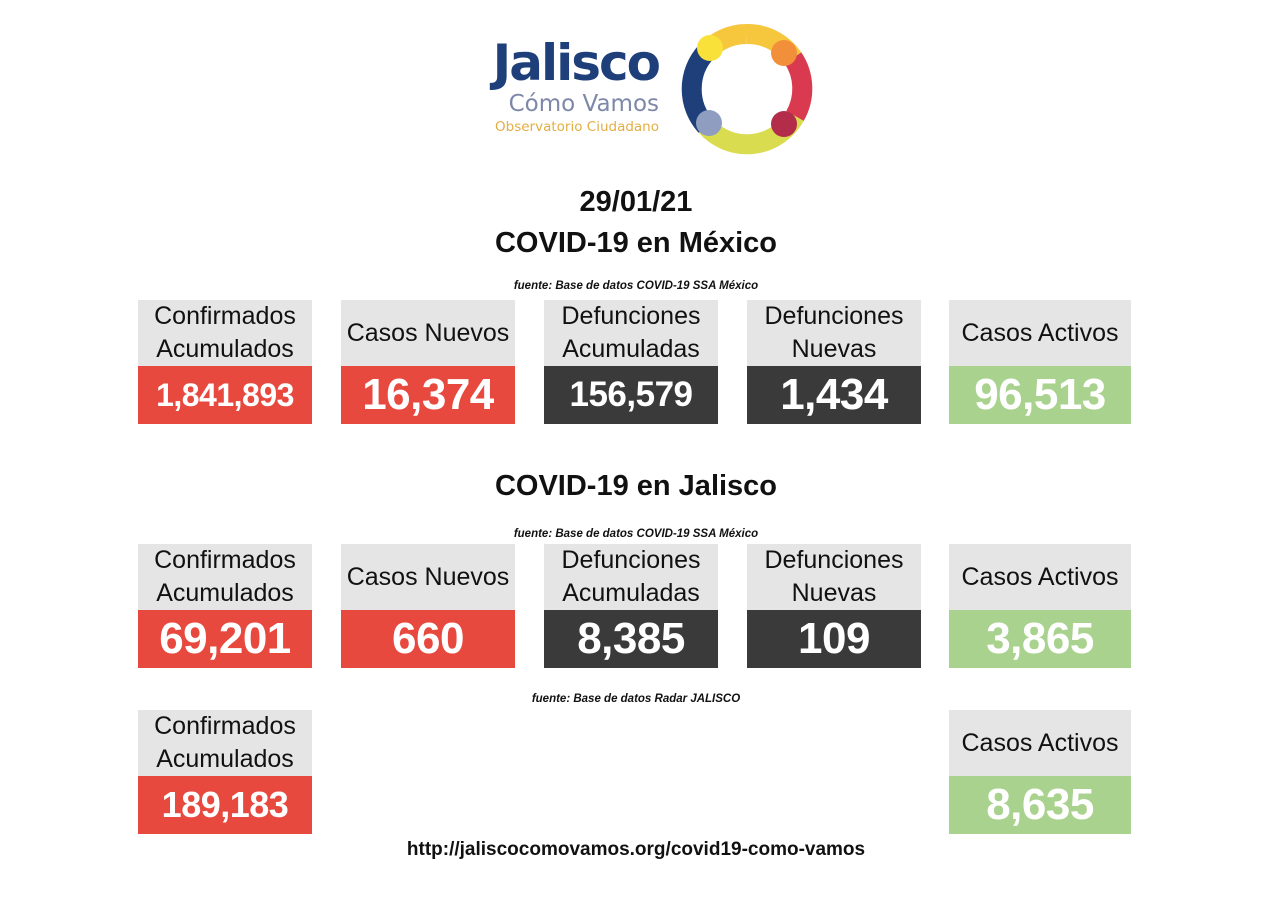  Describe the element at coordinates (428, 395) in the screenshot. I see `card-value: 16,374` at that location.